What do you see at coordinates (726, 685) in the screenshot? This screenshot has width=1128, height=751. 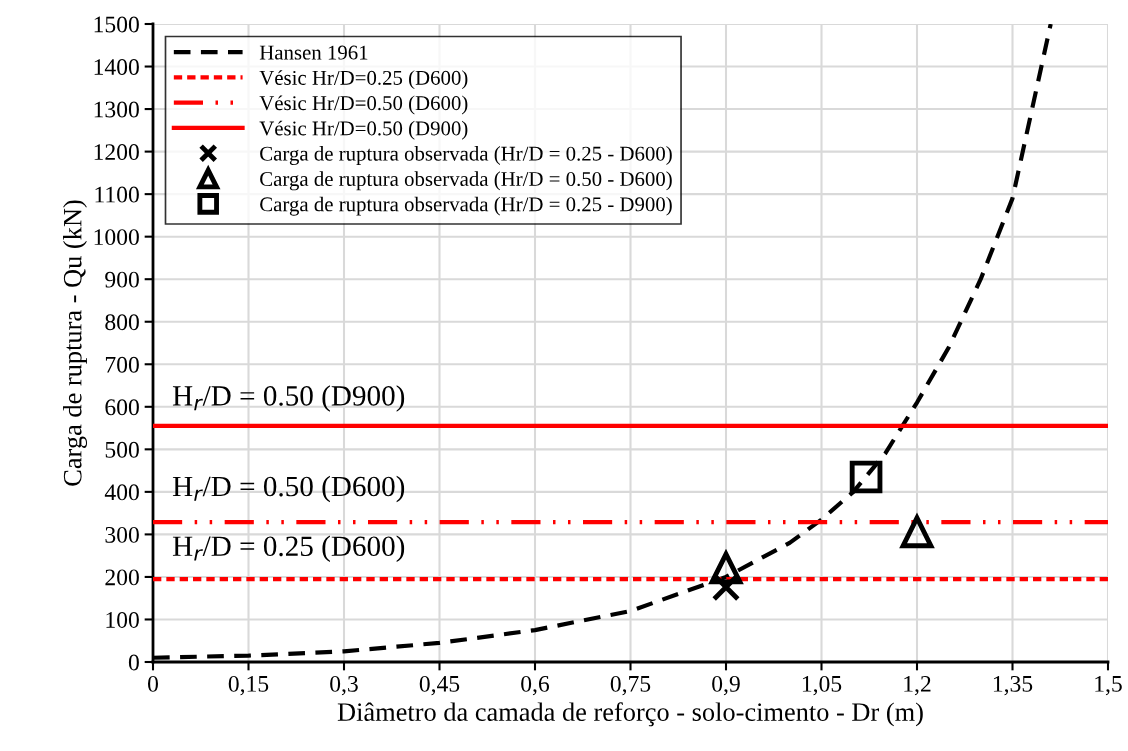 I see `x-tick-label: 0,9` at bounding box center [726, 685].